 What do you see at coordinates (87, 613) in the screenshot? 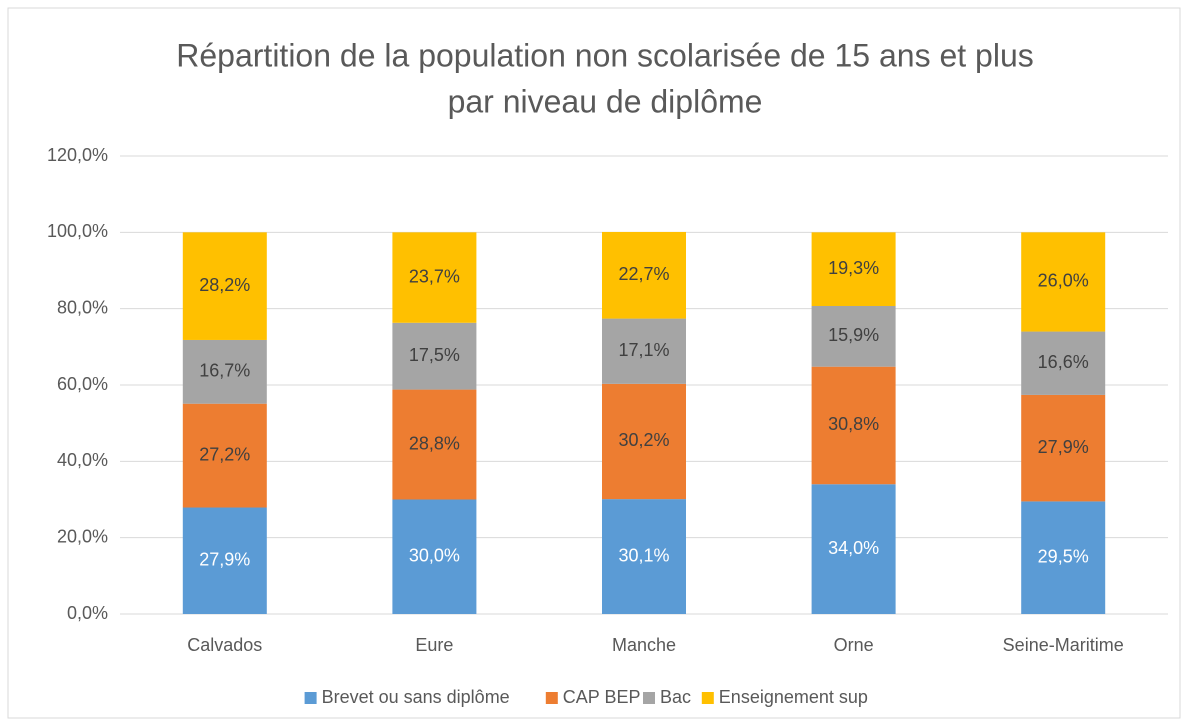
I see `y-tick-label: 0,0%` at bounding box center [87, 613].